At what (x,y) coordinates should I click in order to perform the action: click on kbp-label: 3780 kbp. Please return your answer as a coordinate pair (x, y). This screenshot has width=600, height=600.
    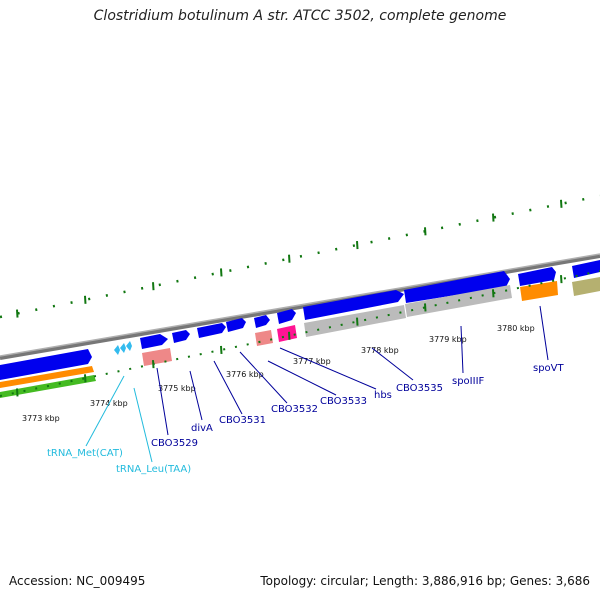
    Looking at the image, I should click on (516, 328).